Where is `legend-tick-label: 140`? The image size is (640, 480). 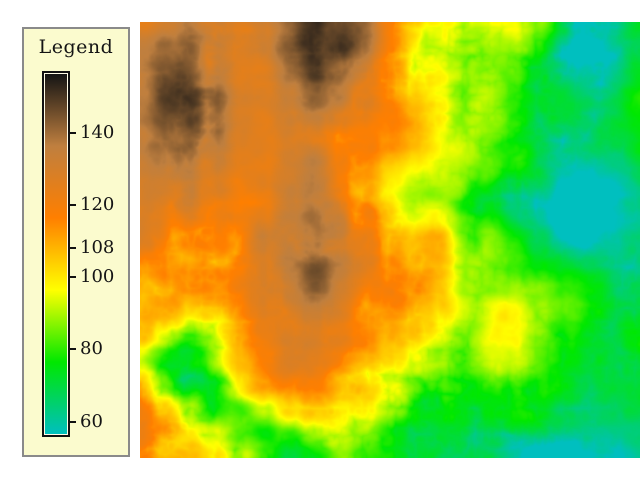
legend-tick-label: 140 is located at coordinates (97, 132).